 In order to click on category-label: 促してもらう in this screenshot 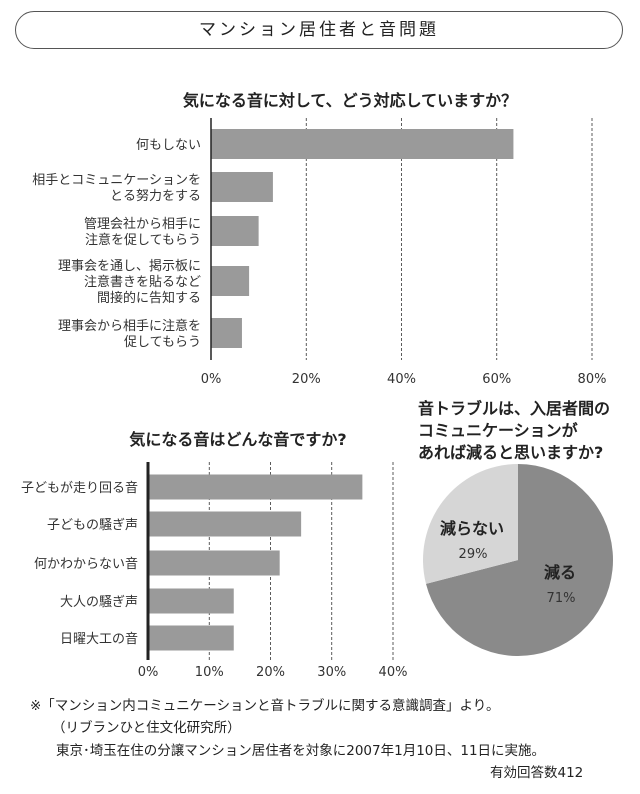, I will do `click(162, 342)`.